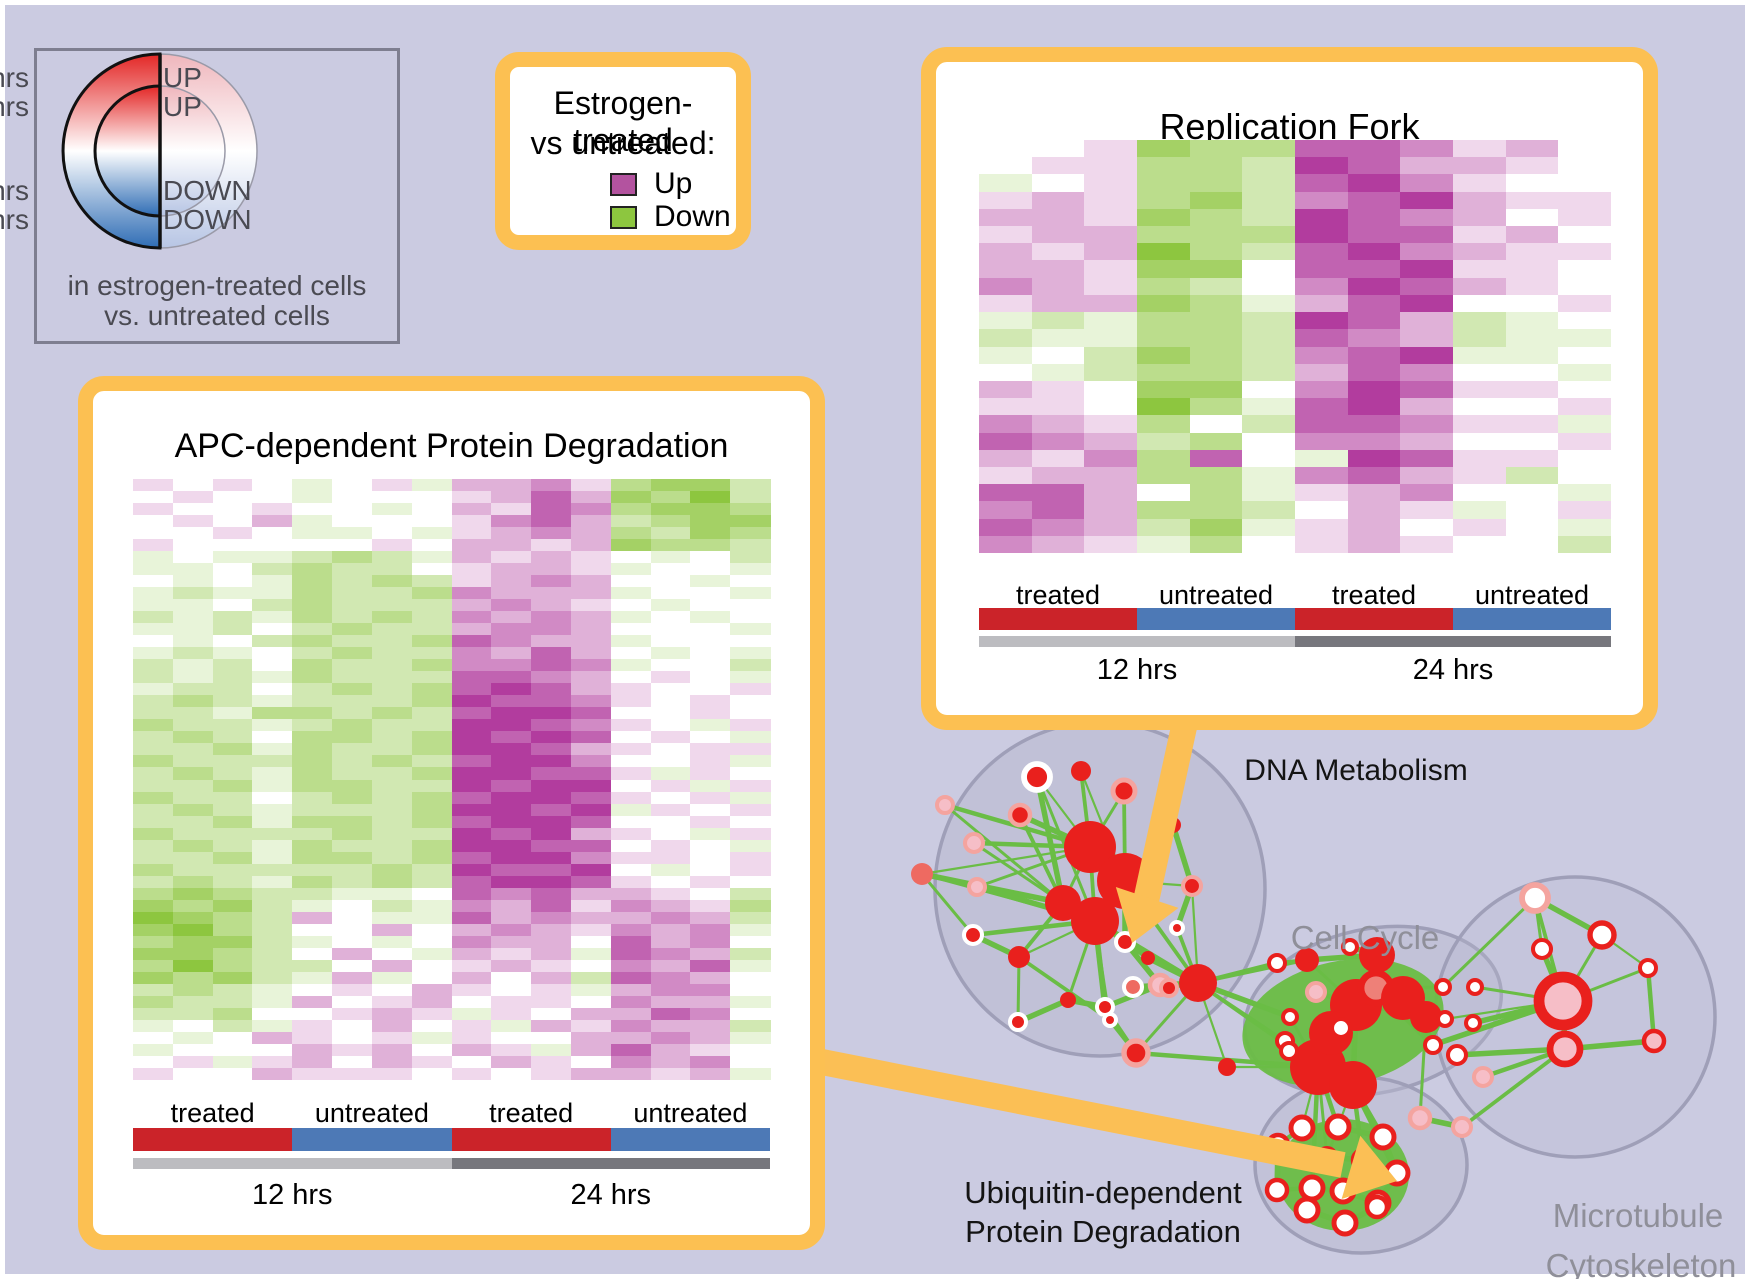 This screenshot has width=1750, height=1279. Describe the element at coordinates (1137, 670) in the screenshot. I see `time-label: 12 hrs` at that location.